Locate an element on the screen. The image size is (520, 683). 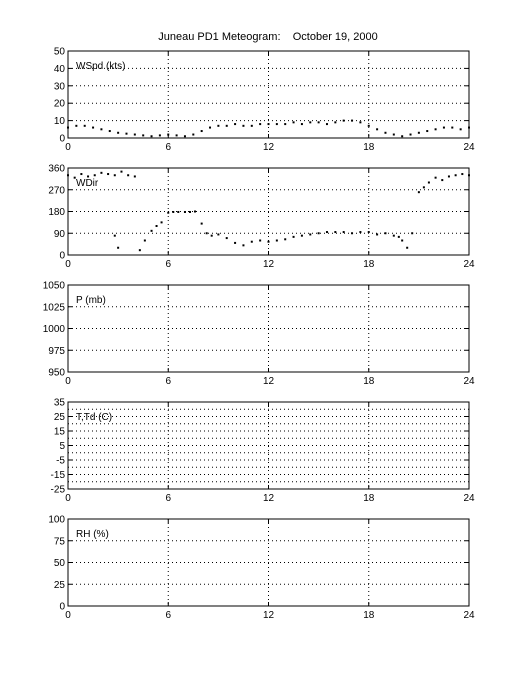
y-tick-label: 15 is located at coordinates (60, 432).